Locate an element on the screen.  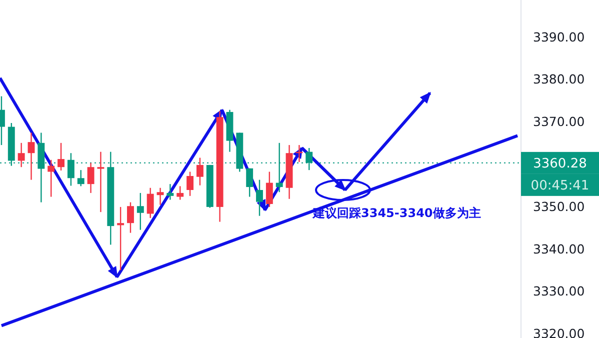
y-tick-label: 3340.00 is located at coordinates (559, 248).